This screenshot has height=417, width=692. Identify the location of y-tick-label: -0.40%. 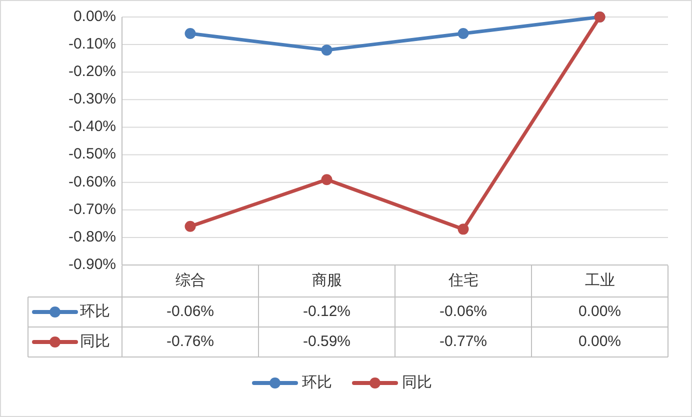
(92, 127).